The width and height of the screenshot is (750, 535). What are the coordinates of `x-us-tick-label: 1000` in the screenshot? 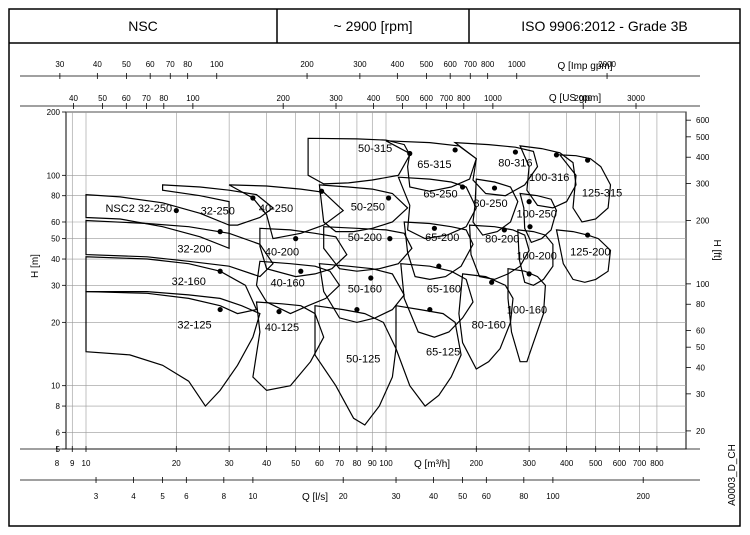 It's located at (493, 98).